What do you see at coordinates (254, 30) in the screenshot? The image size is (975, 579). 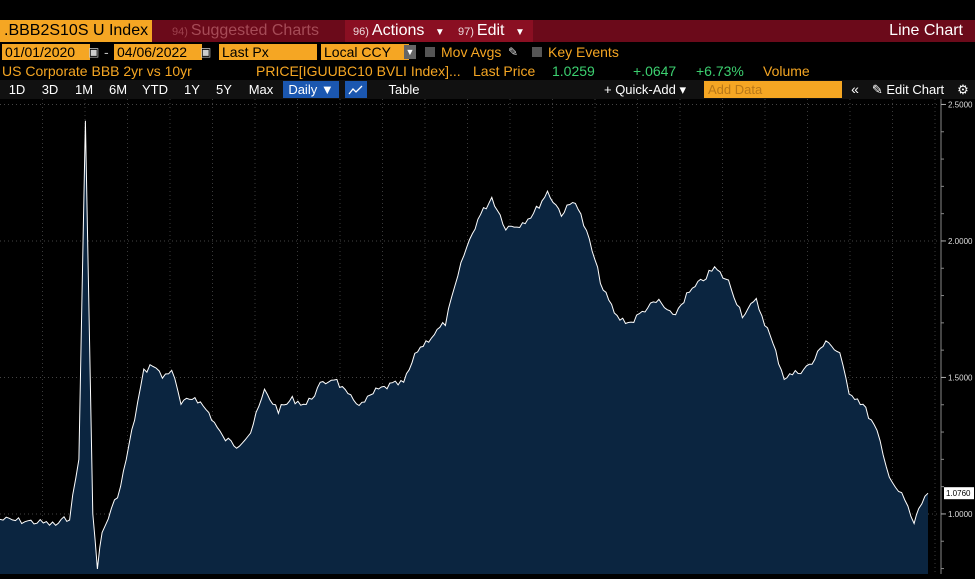 I see `suggested-charts-label: Suggested Charts` at bounding box center [254, 30].